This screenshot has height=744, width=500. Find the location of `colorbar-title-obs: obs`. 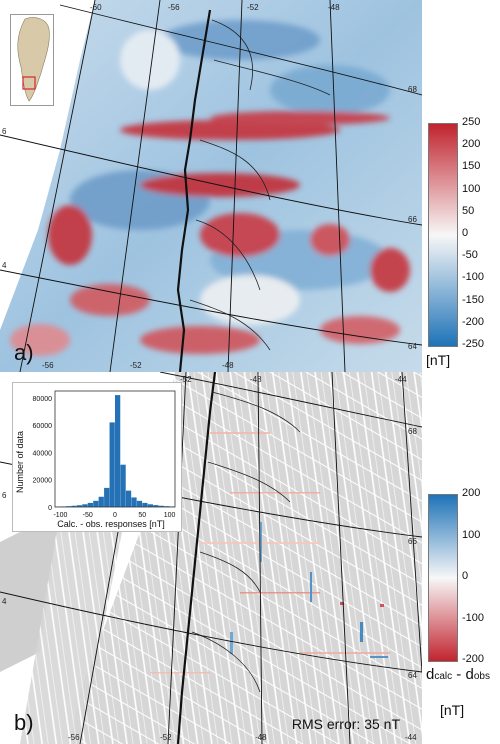

colorbar-title-obs: obs is located at coordinates (481, 676).